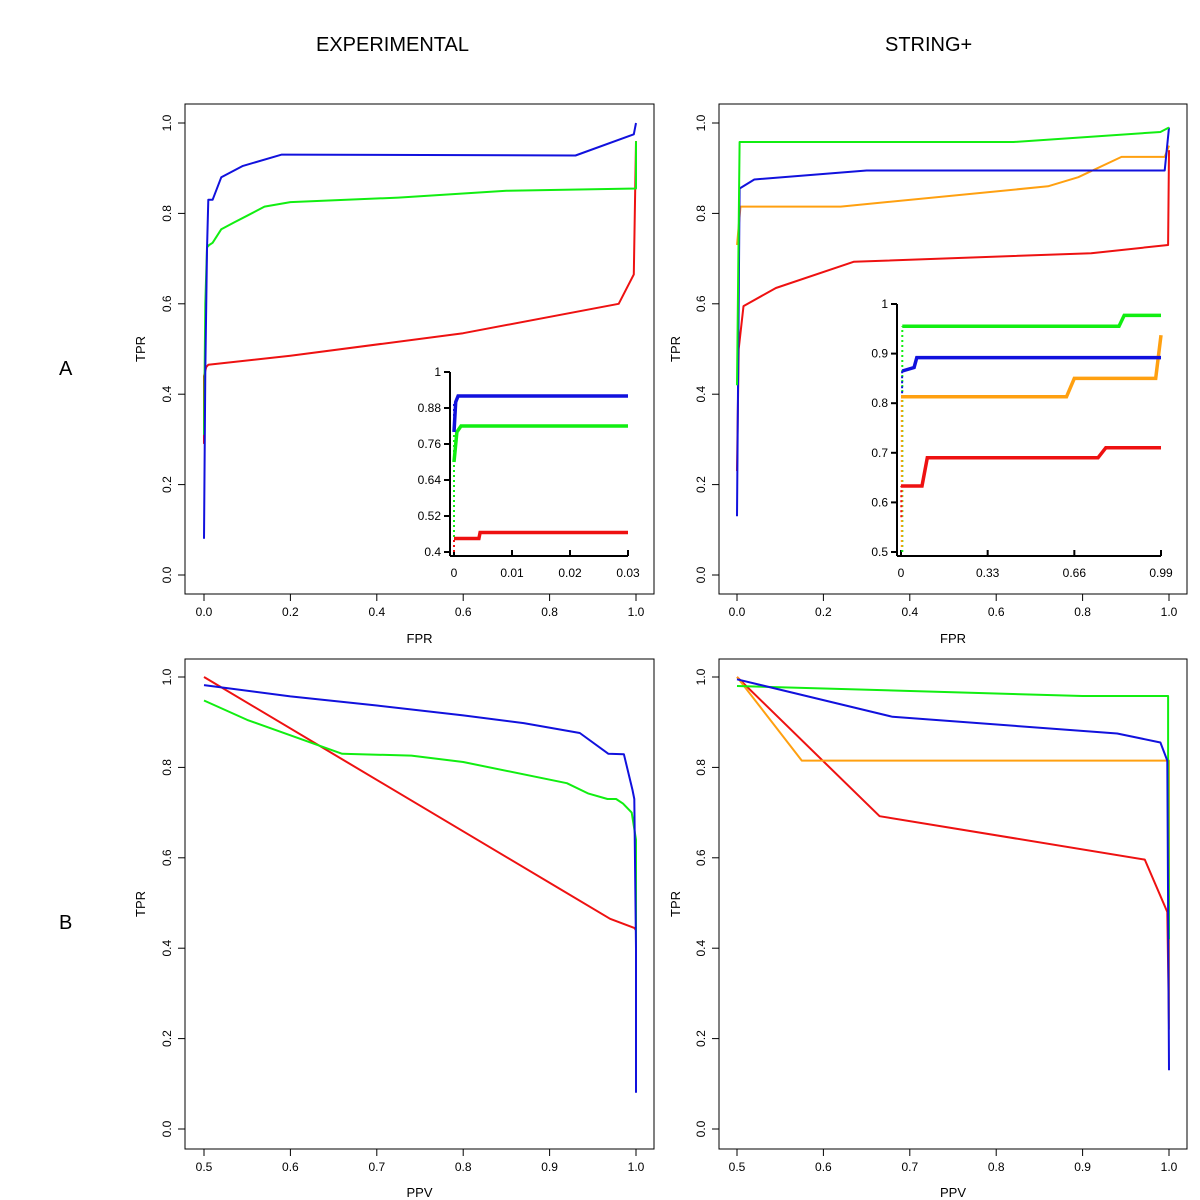 This screenshot has height=1200, width=1200. What do you see at coordinates (430, 480) in the screenshot?
I see `inset-y-tick-label: 0.64` at bounding box center [430, 480].